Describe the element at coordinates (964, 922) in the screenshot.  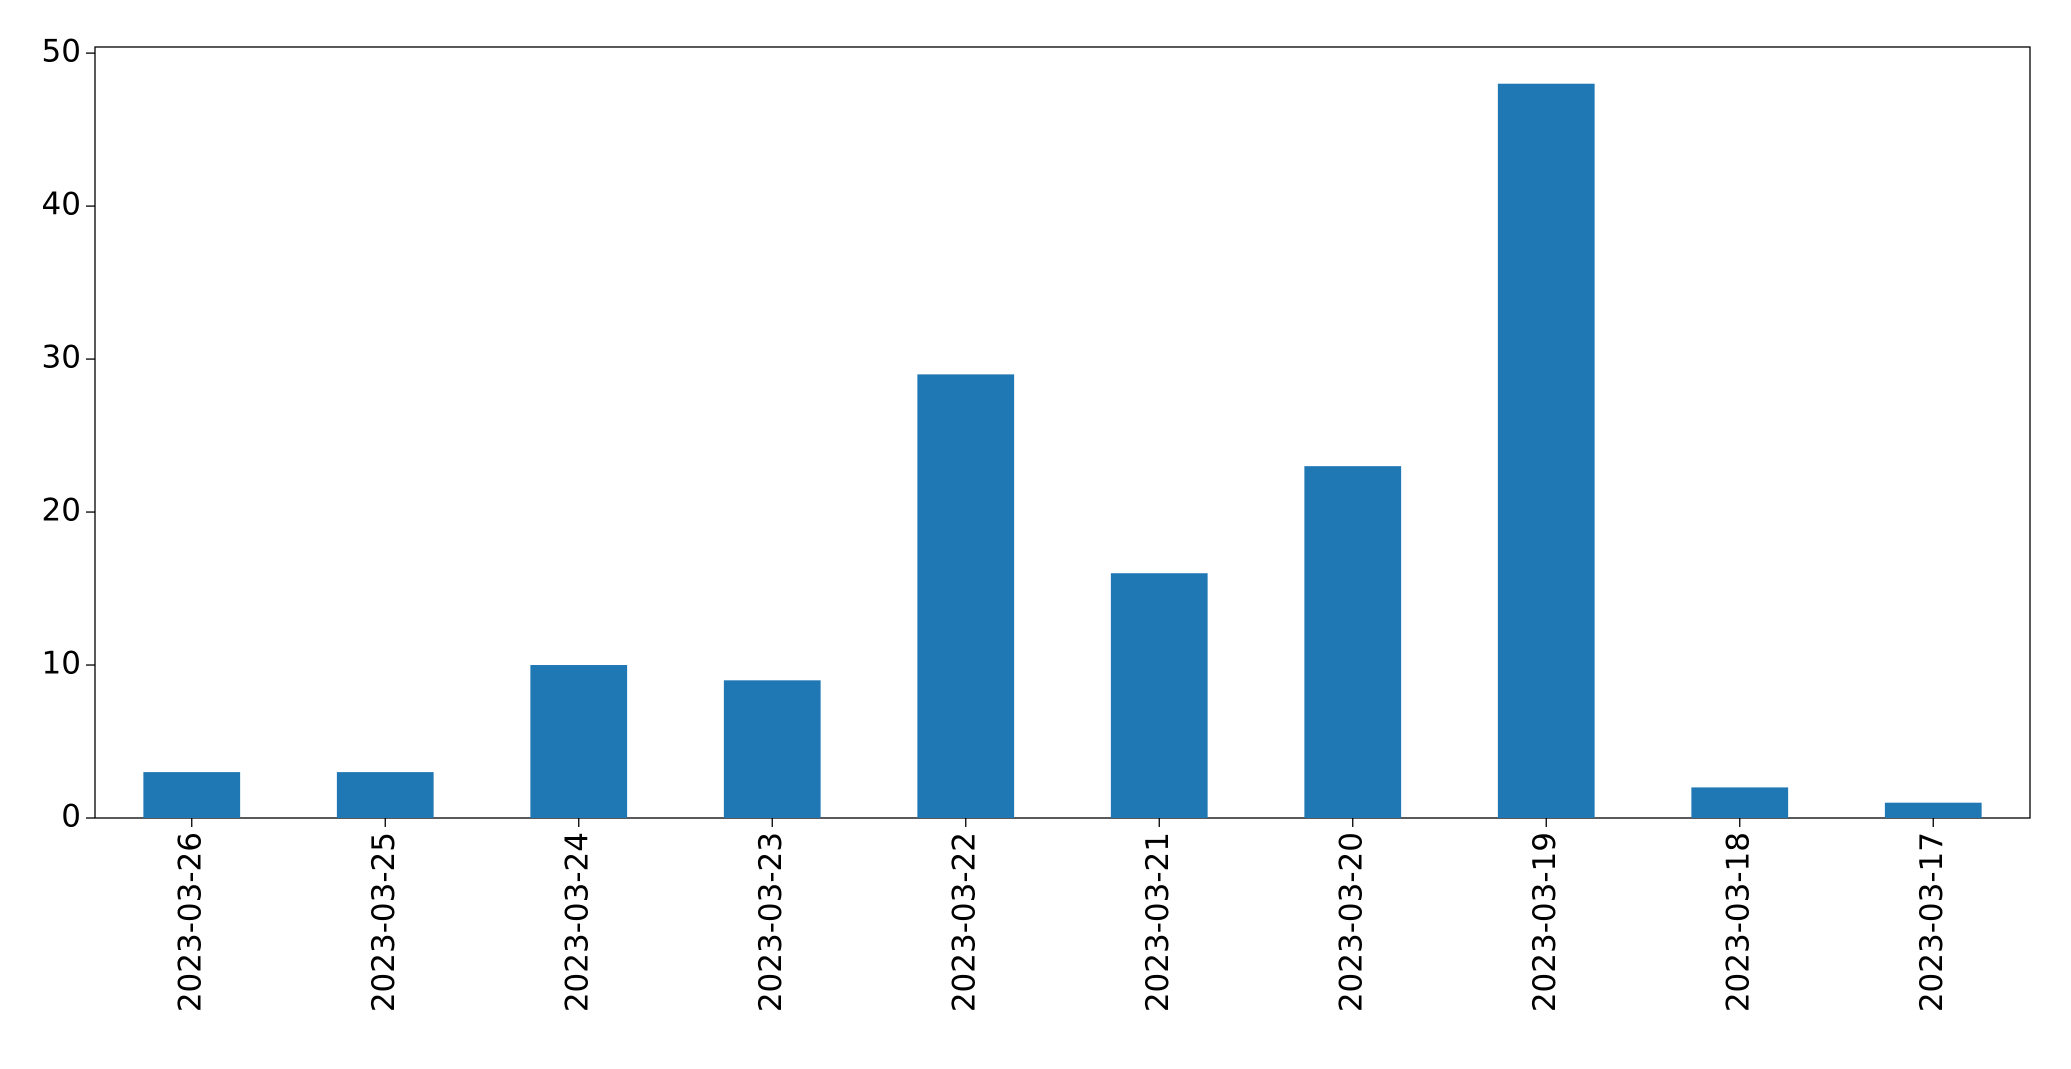
I see `x-tick-label: 2023-03-22` at that location.